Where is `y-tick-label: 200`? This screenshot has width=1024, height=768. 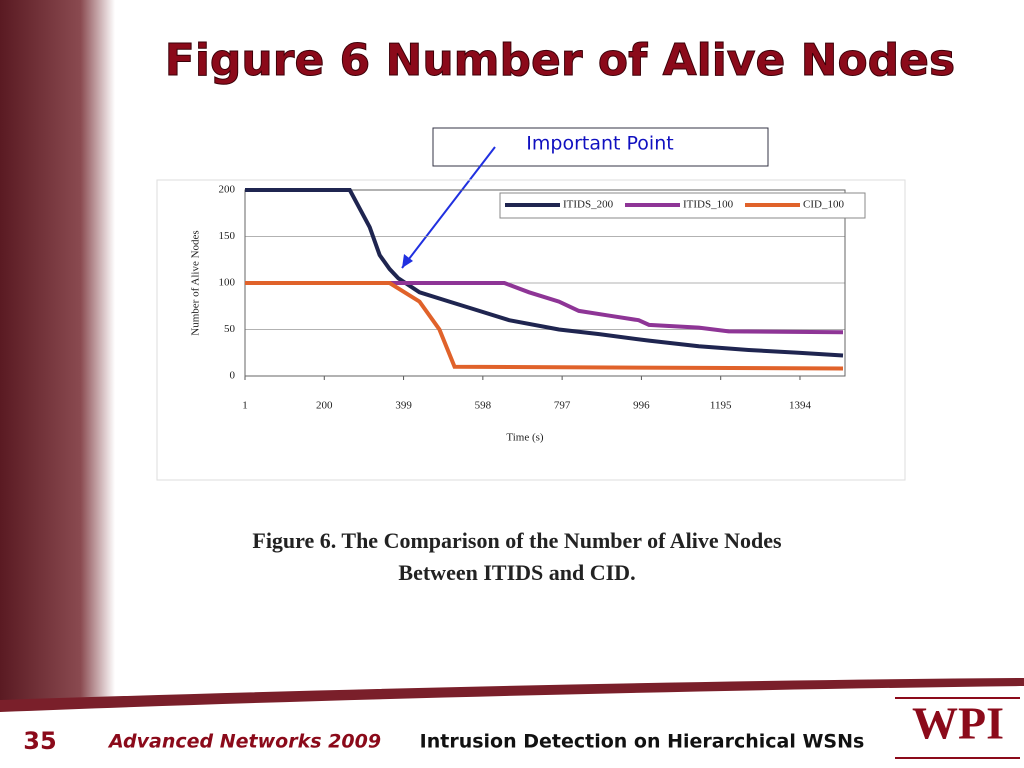
y-tick-label: 200 is located at coordinates (227, 190).